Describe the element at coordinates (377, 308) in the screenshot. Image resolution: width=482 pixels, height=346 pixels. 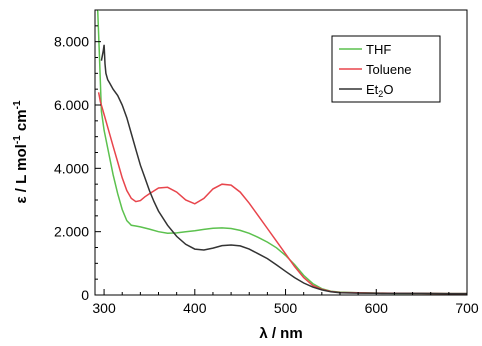
I see `x-tick-label: 600` at that location.